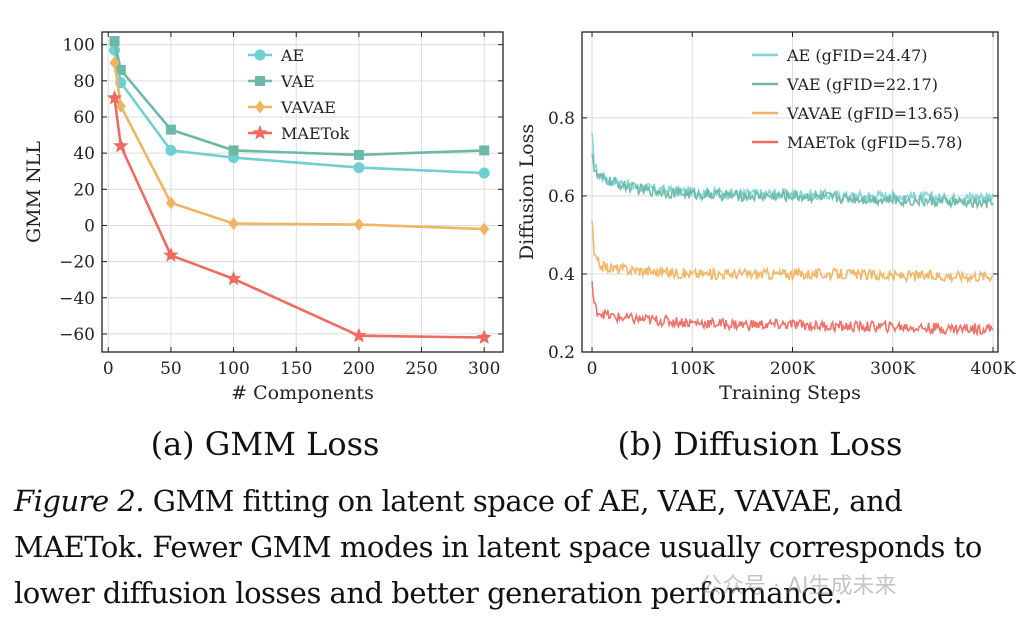 The width and height of the screenshot is (1028, 624). Describe the element at coordinates (265, 444) in the screenshot. I see `subcaption-a: (a) GMM Loss` at that location.